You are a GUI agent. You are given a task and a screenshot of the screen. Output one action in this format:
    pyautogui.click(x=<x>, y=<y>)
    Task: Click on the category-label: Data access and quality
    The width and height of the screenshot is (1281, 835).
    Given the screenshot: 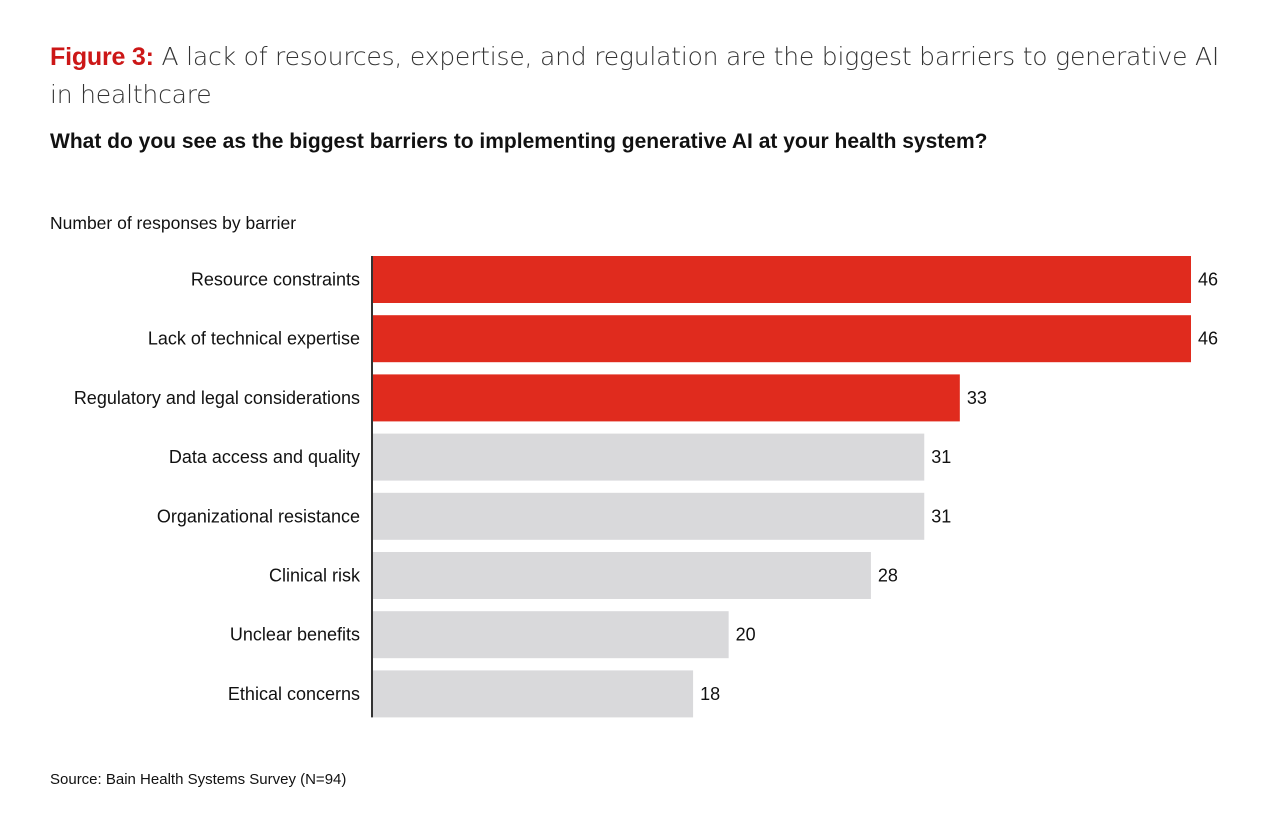 What is the action you would take?
    pyautogui.click(x=264, y=457)
    